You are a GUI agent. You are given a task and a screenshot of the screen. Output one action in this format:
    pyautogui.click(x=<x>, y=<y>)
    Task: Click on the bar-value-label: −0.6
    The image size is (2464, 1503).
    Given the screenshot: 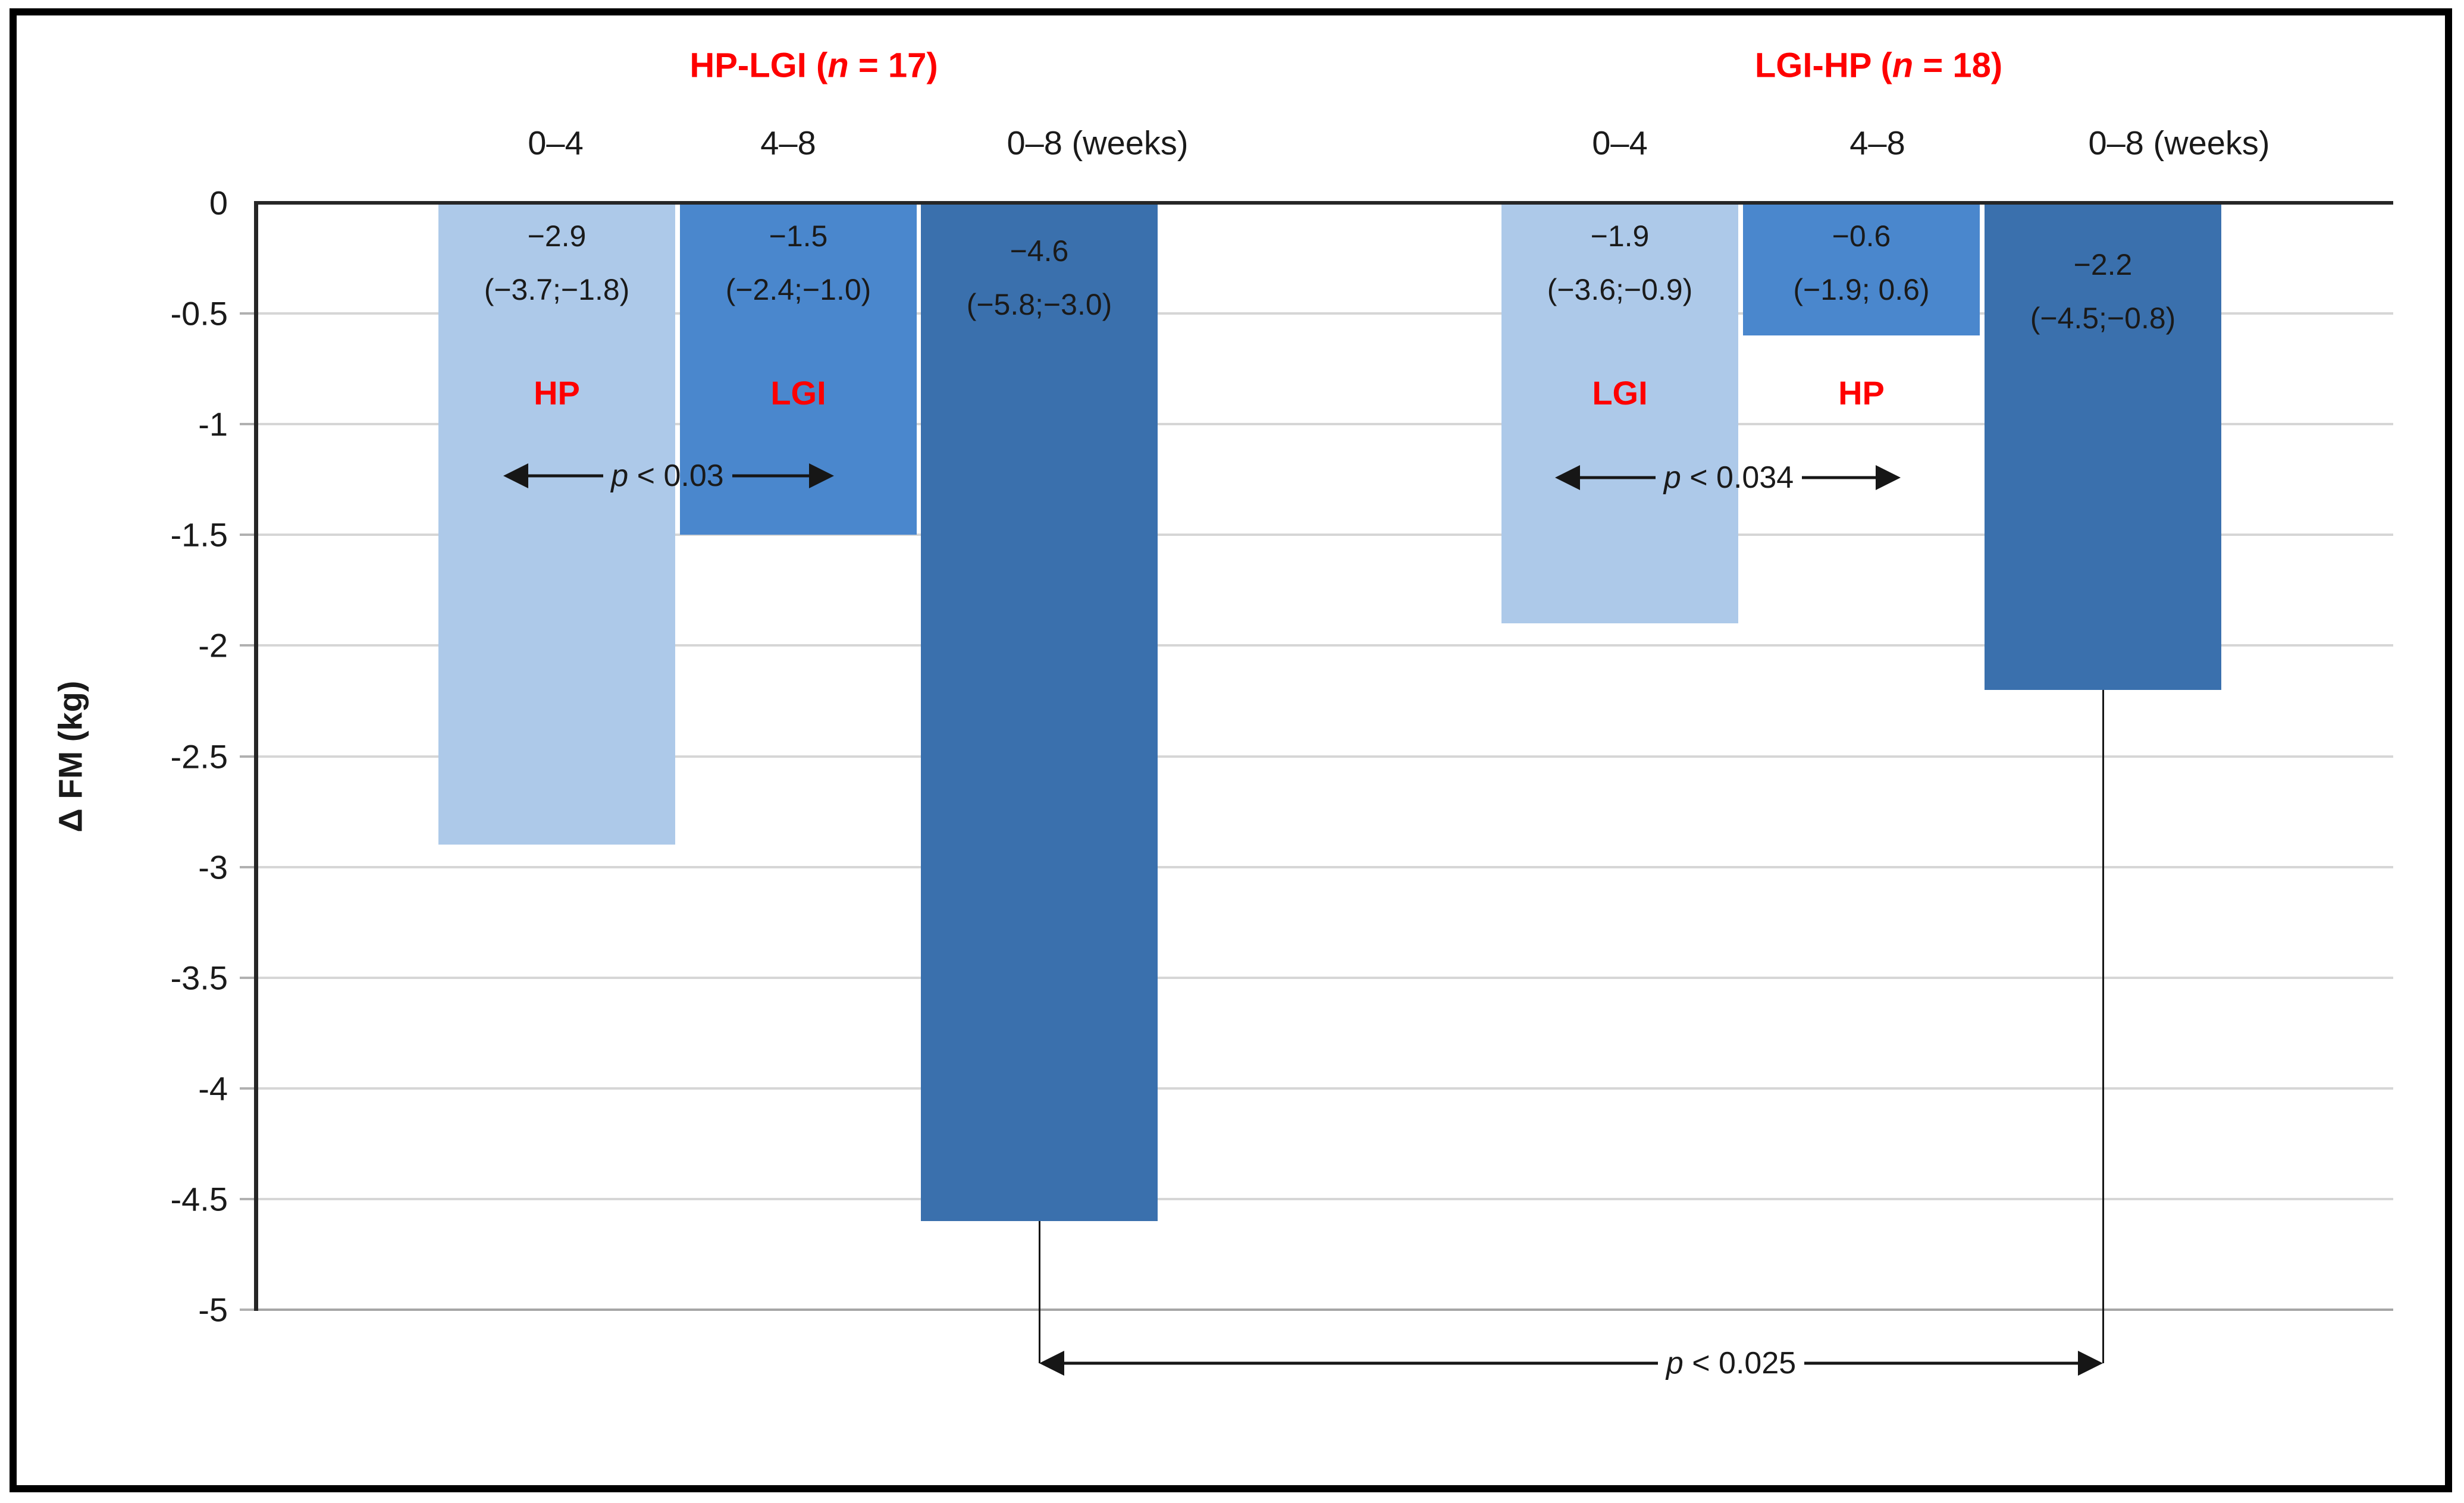 What is the action you would take?
    pyautogui.click(x=1861, y=236)
    